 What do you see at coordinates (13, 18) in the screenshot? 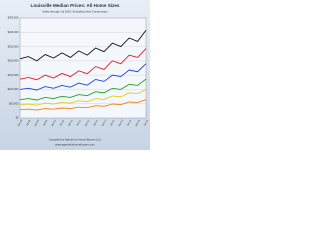
I see `y-tick-label: $350,000` at bounding box center [13, 18].